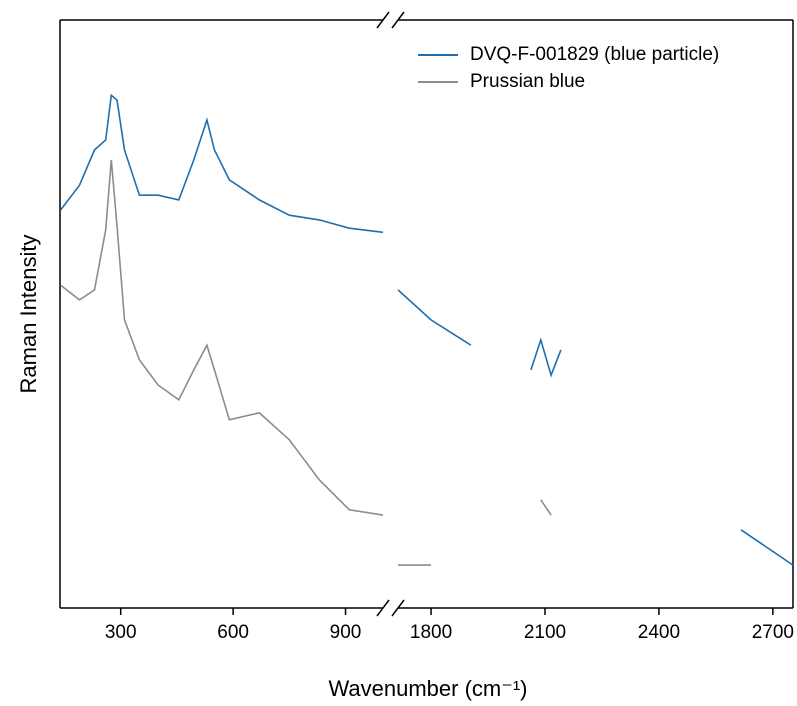 This screenshot has width=797, height=706. Describe the element at coordinates (233, 632) in the screenshot. I see `x-tick-label: 600` at that location.